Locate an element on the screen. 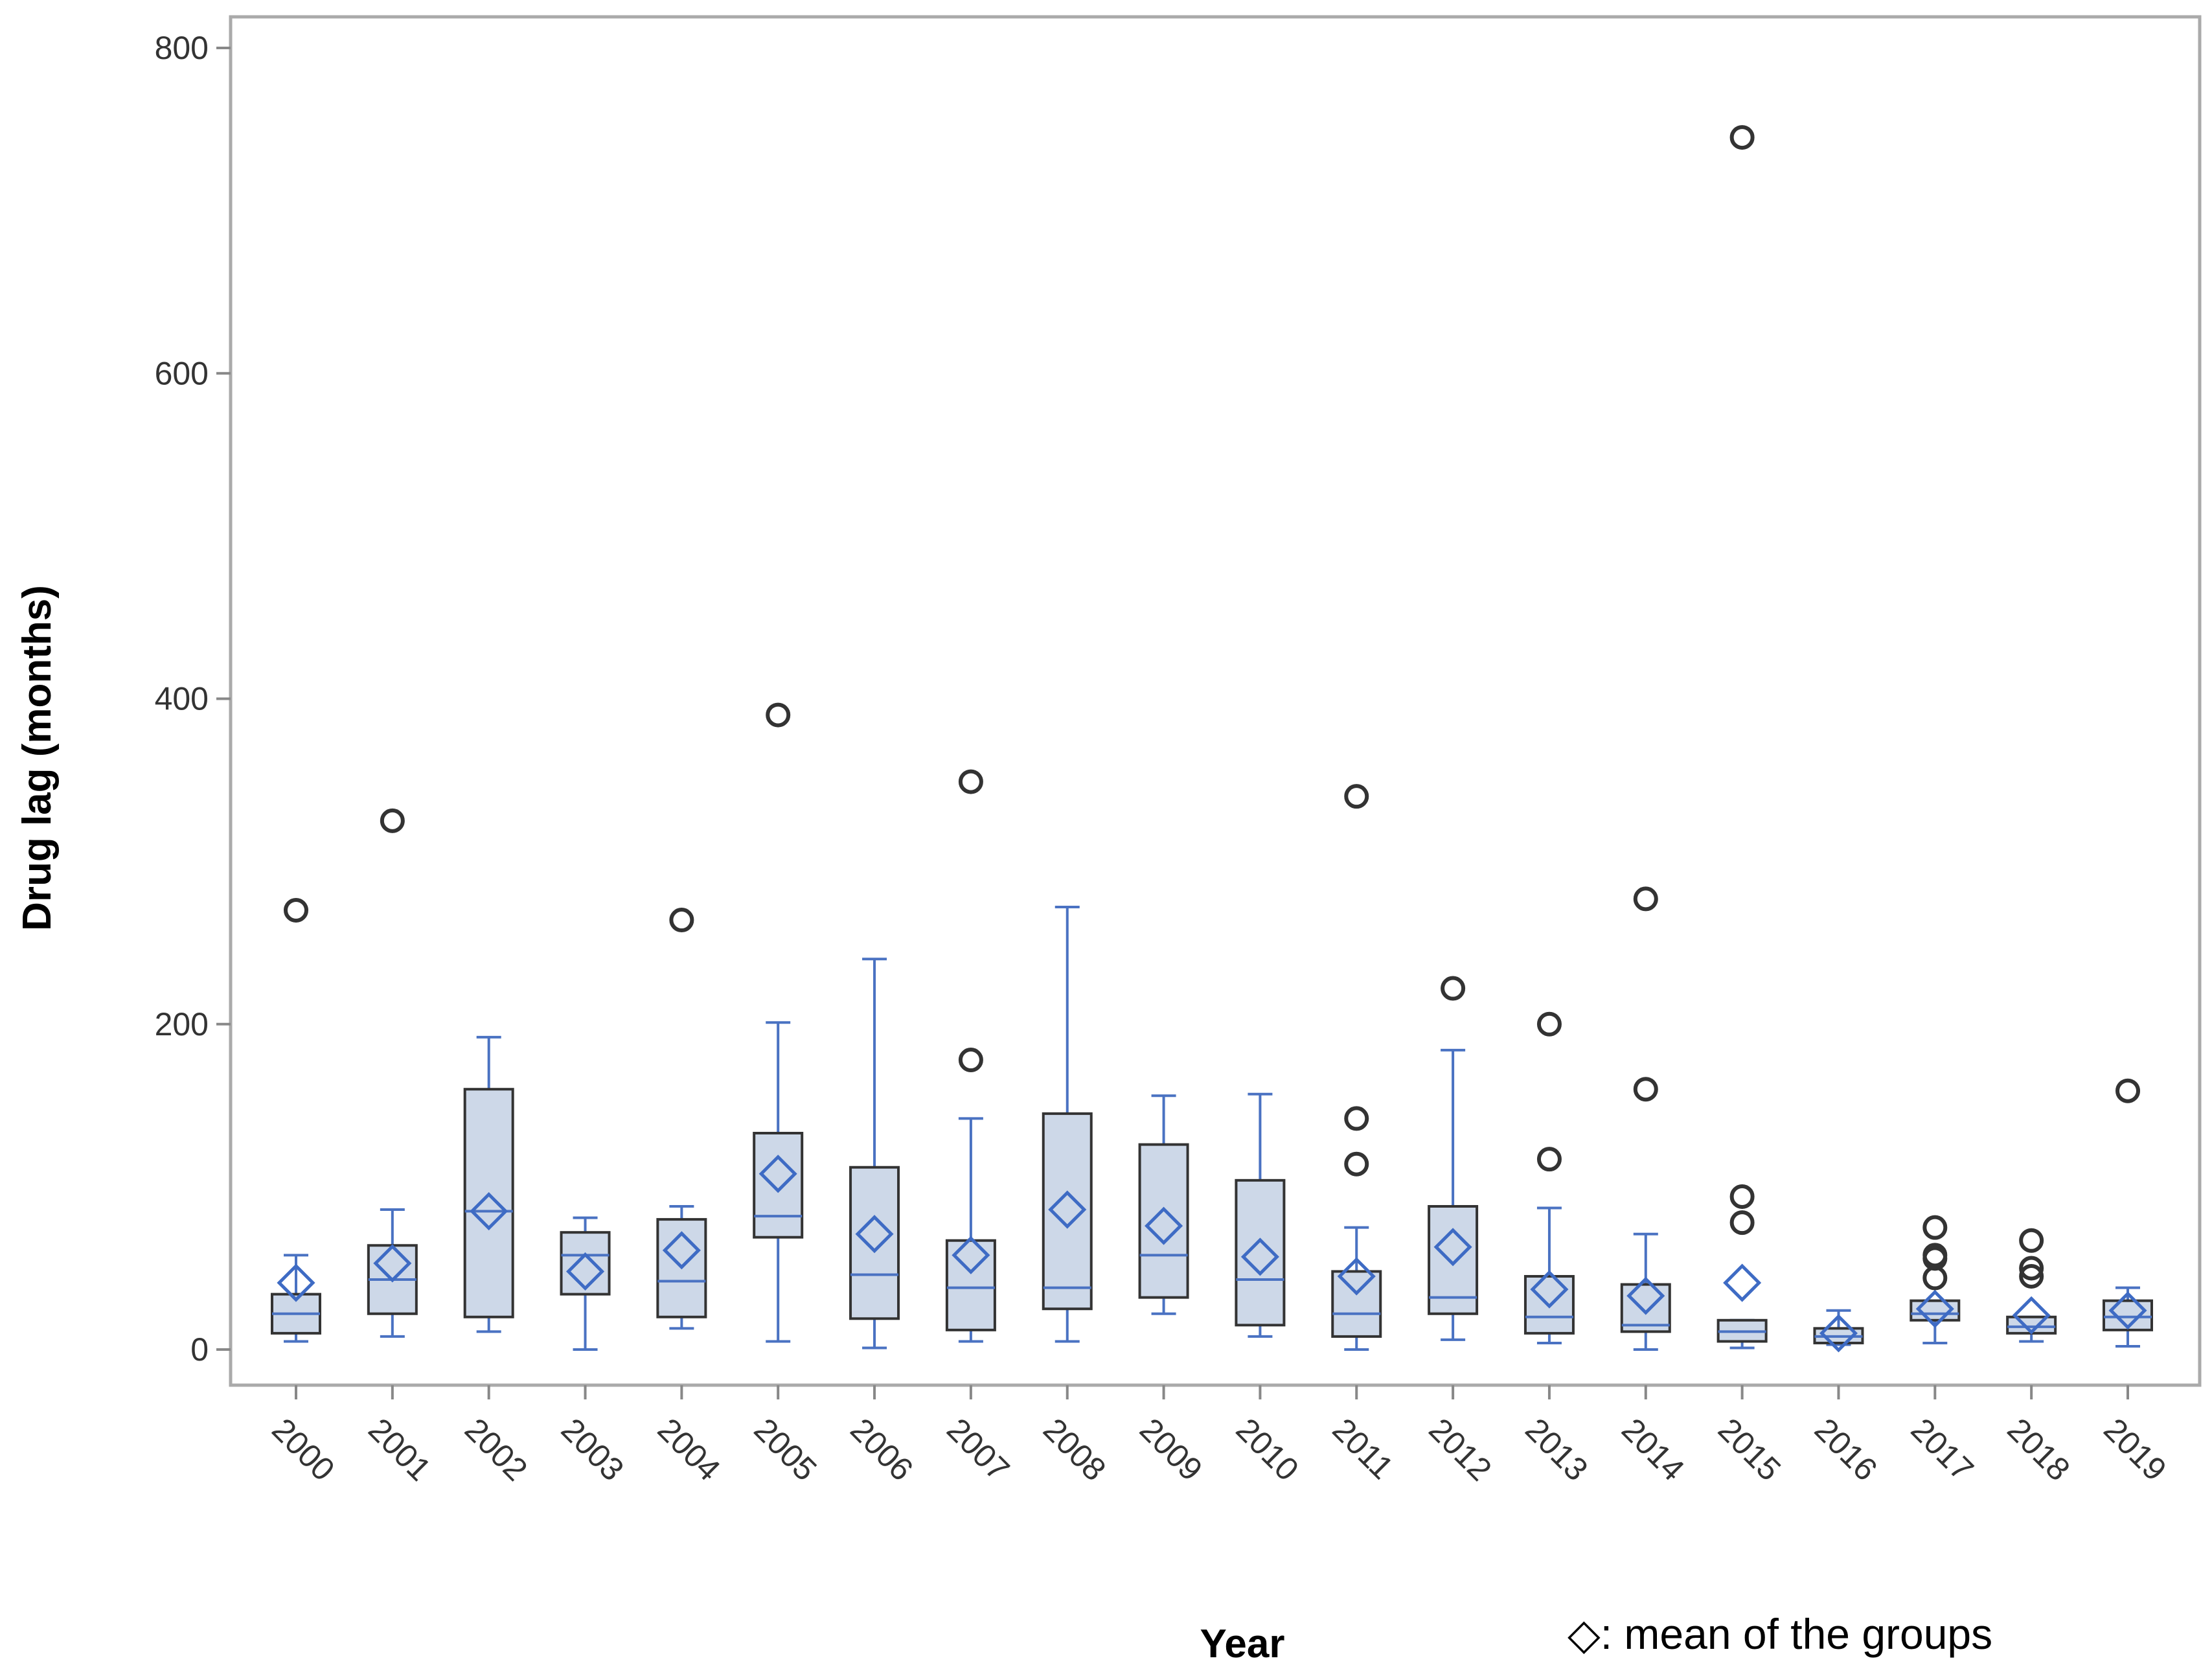  x-tick-label-2006: 2006 is located at coordinates (881, 1449).